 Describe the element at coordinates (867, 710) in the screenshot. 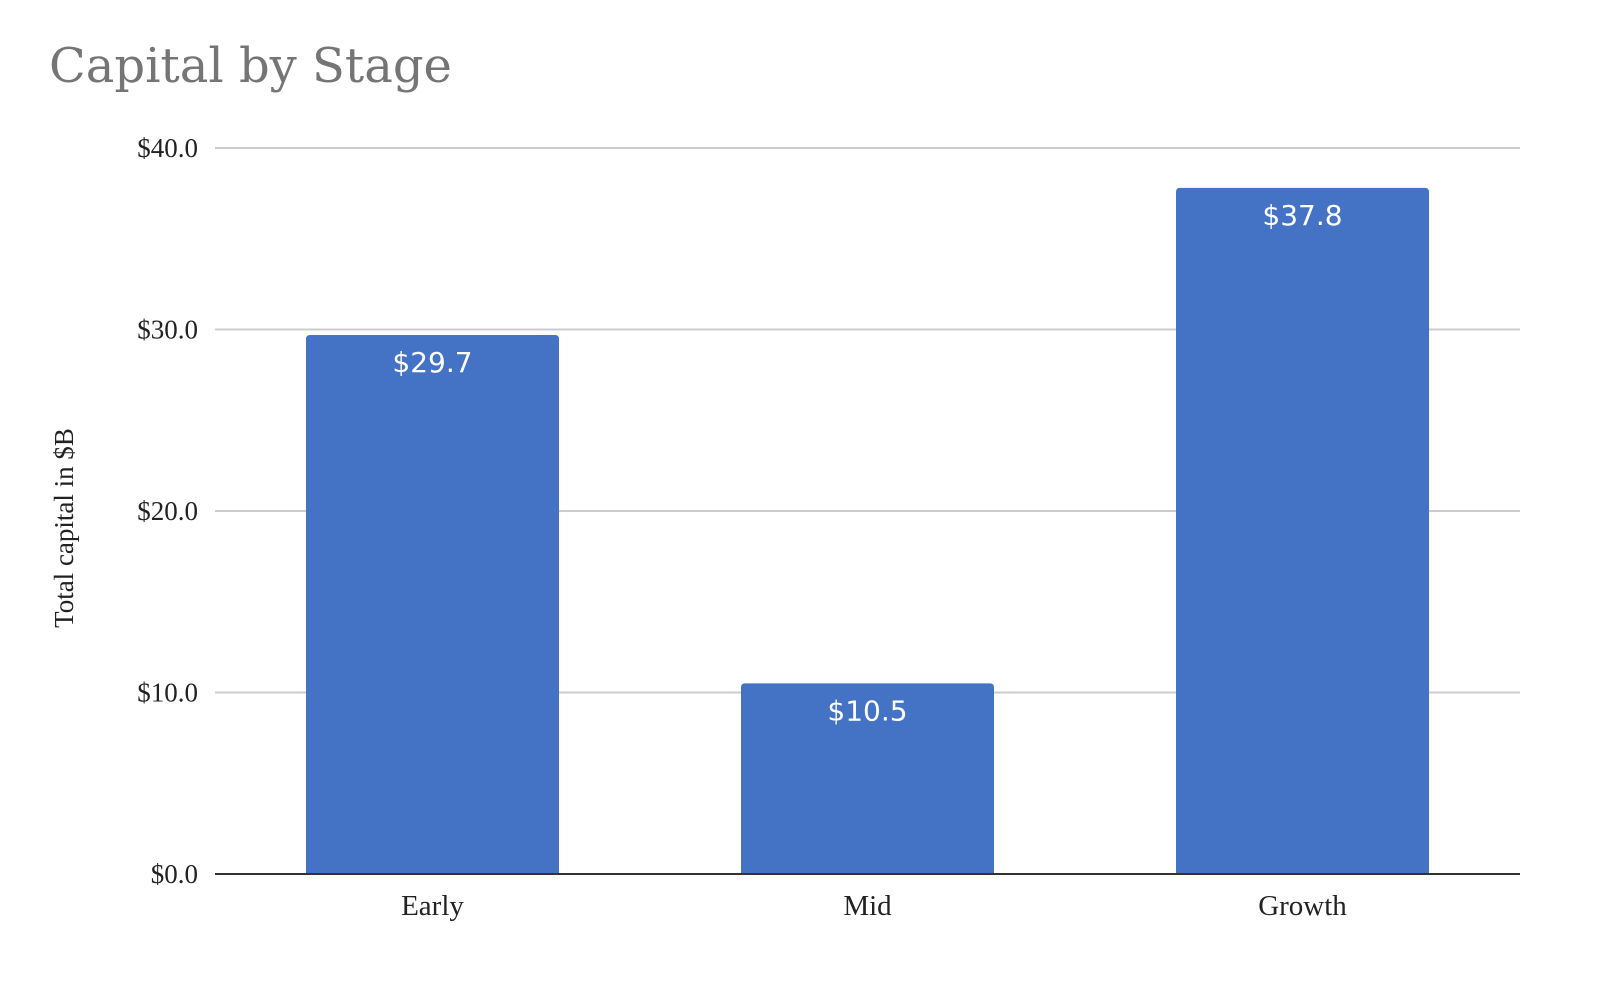

I see `bar-value-label: $10.5` at that location.